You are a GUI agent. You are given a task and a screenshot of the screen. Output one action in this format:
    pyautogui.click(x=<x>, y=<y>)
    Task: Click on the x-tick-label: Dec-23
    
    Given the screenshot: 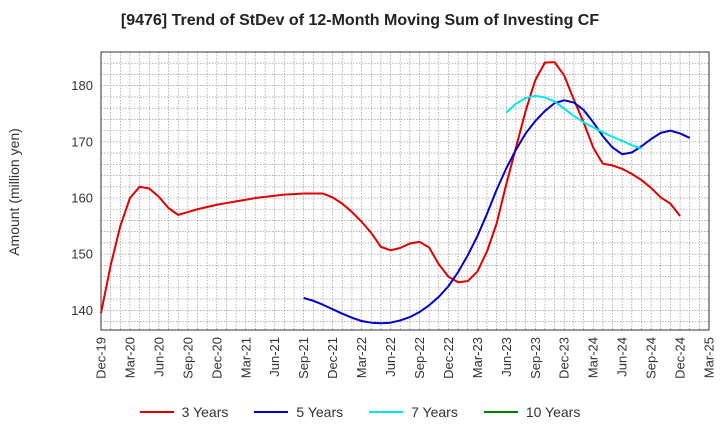 What is the action you would take?
    pyautogui.click(x=564, y=358)
    